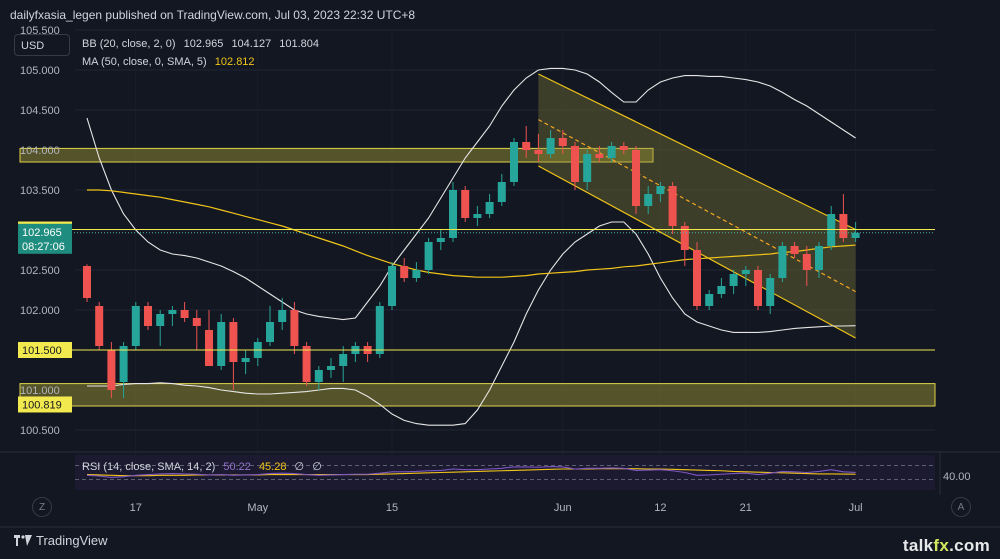 This screenshot has height=559, width=1000. What do you see at coordinates (40, 431) in the screenshot?
I see `price-tick-label: 100.500` at bounding box center [40, 431].